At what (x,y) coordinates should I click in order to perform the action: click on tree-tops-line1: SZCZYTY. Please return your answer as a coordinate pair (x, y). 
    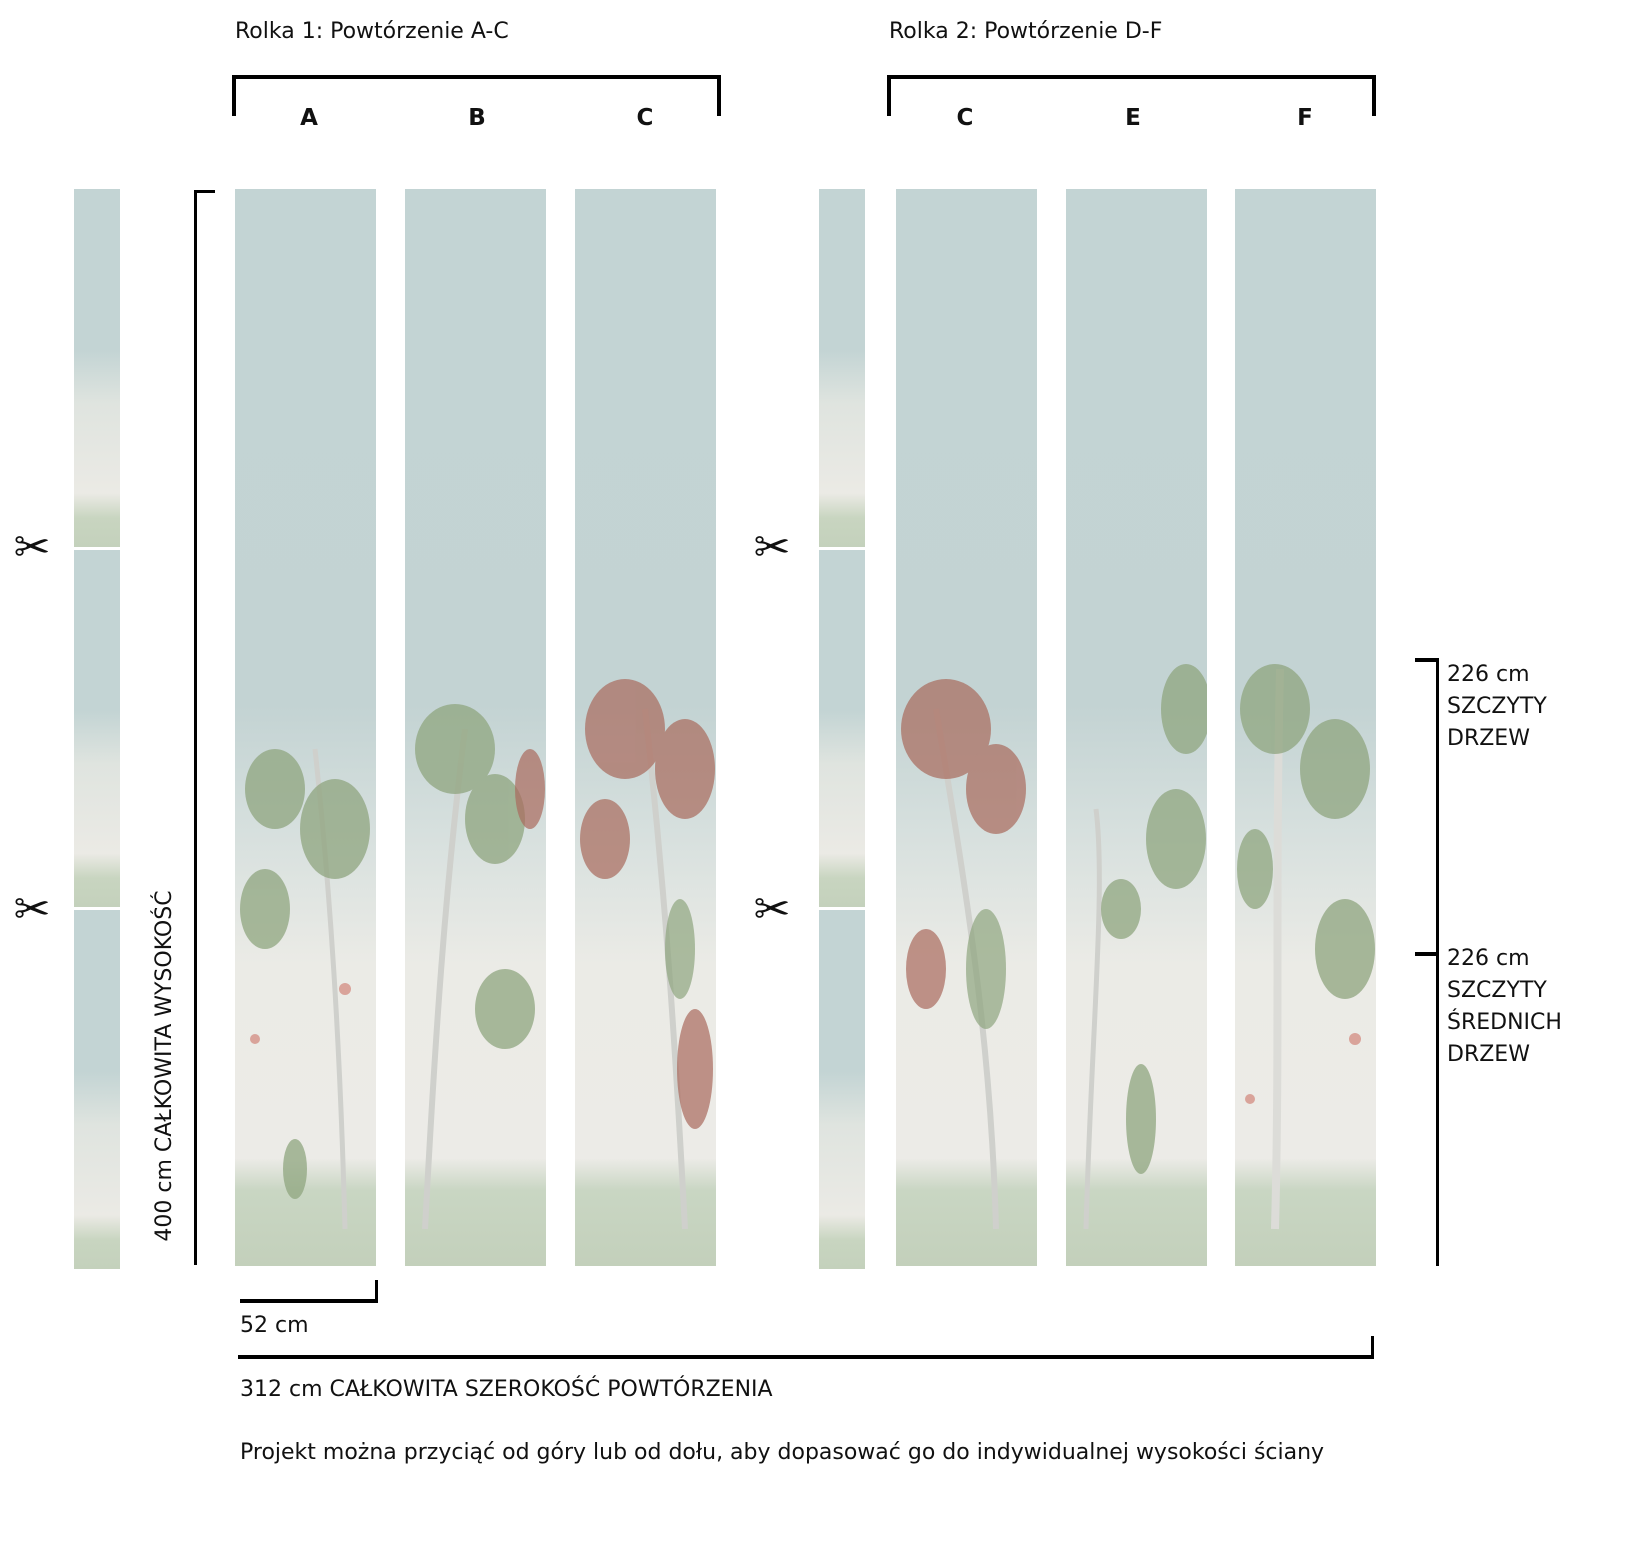
    Looking at the image, I should click on (1497, 706).